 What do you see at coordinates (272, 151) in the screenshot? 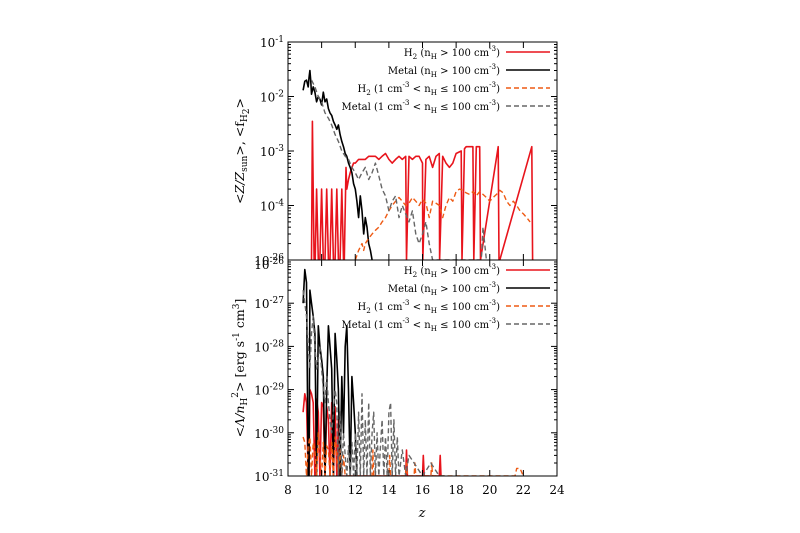
I see `y-tick-label: 10⁻³` at bounding box center [272, 151].